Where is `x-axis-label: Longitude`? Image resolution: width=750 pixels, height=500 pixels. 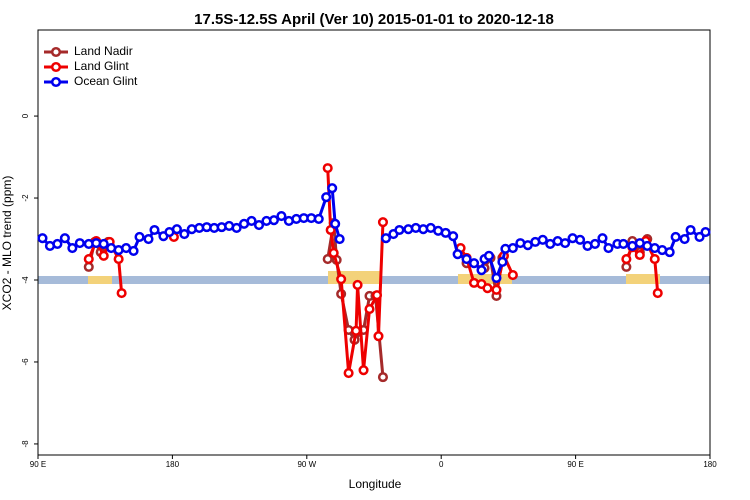
x-axis-label: Longitude is located at coordinates (375, 484).